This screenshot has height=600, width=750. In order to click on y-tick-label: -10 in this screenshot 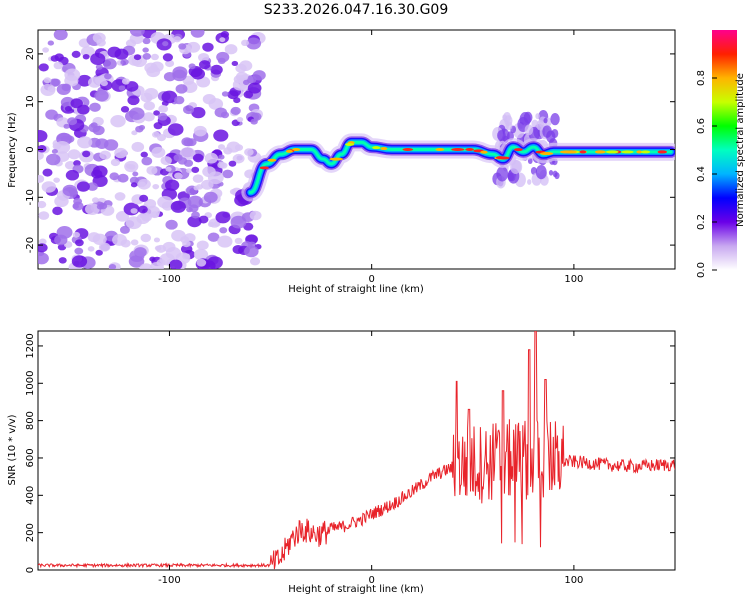, I will do `click(30, 197)`.